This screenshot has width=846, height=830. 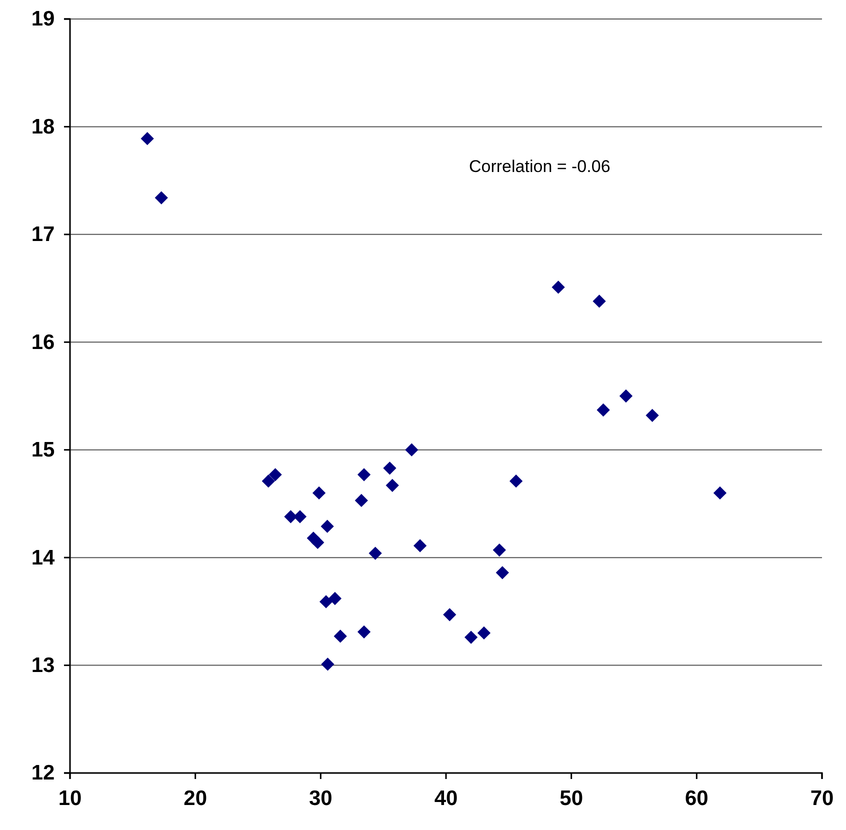 I want to click on x-tick-label: 30, so click(x=320, y=798).